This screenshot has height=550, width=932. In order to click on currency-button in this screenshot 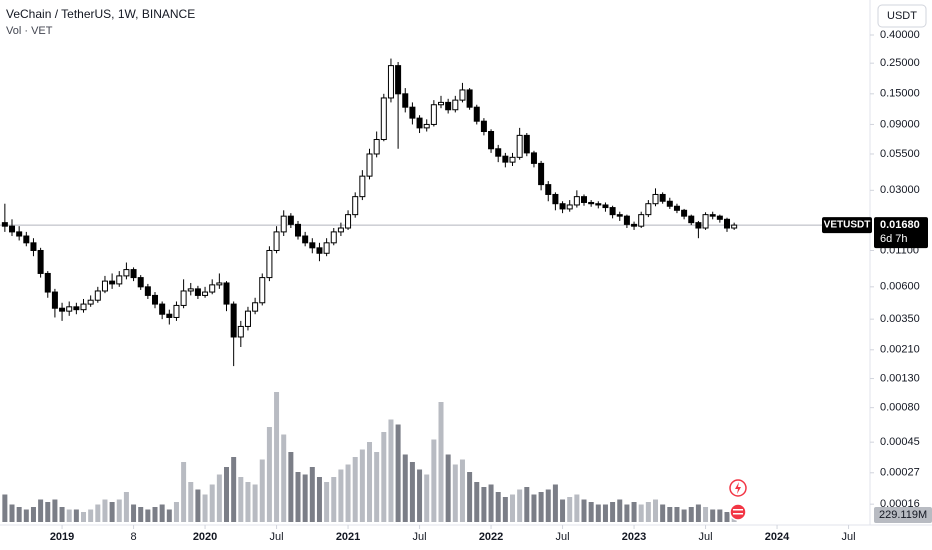, I will do `click(902, 16)`.